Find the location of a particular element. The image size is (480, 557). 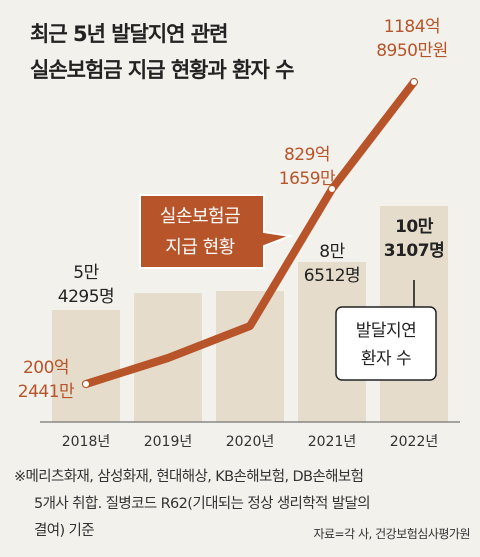

x-tick-label: 2021년 is located at coordinates (332, 442).